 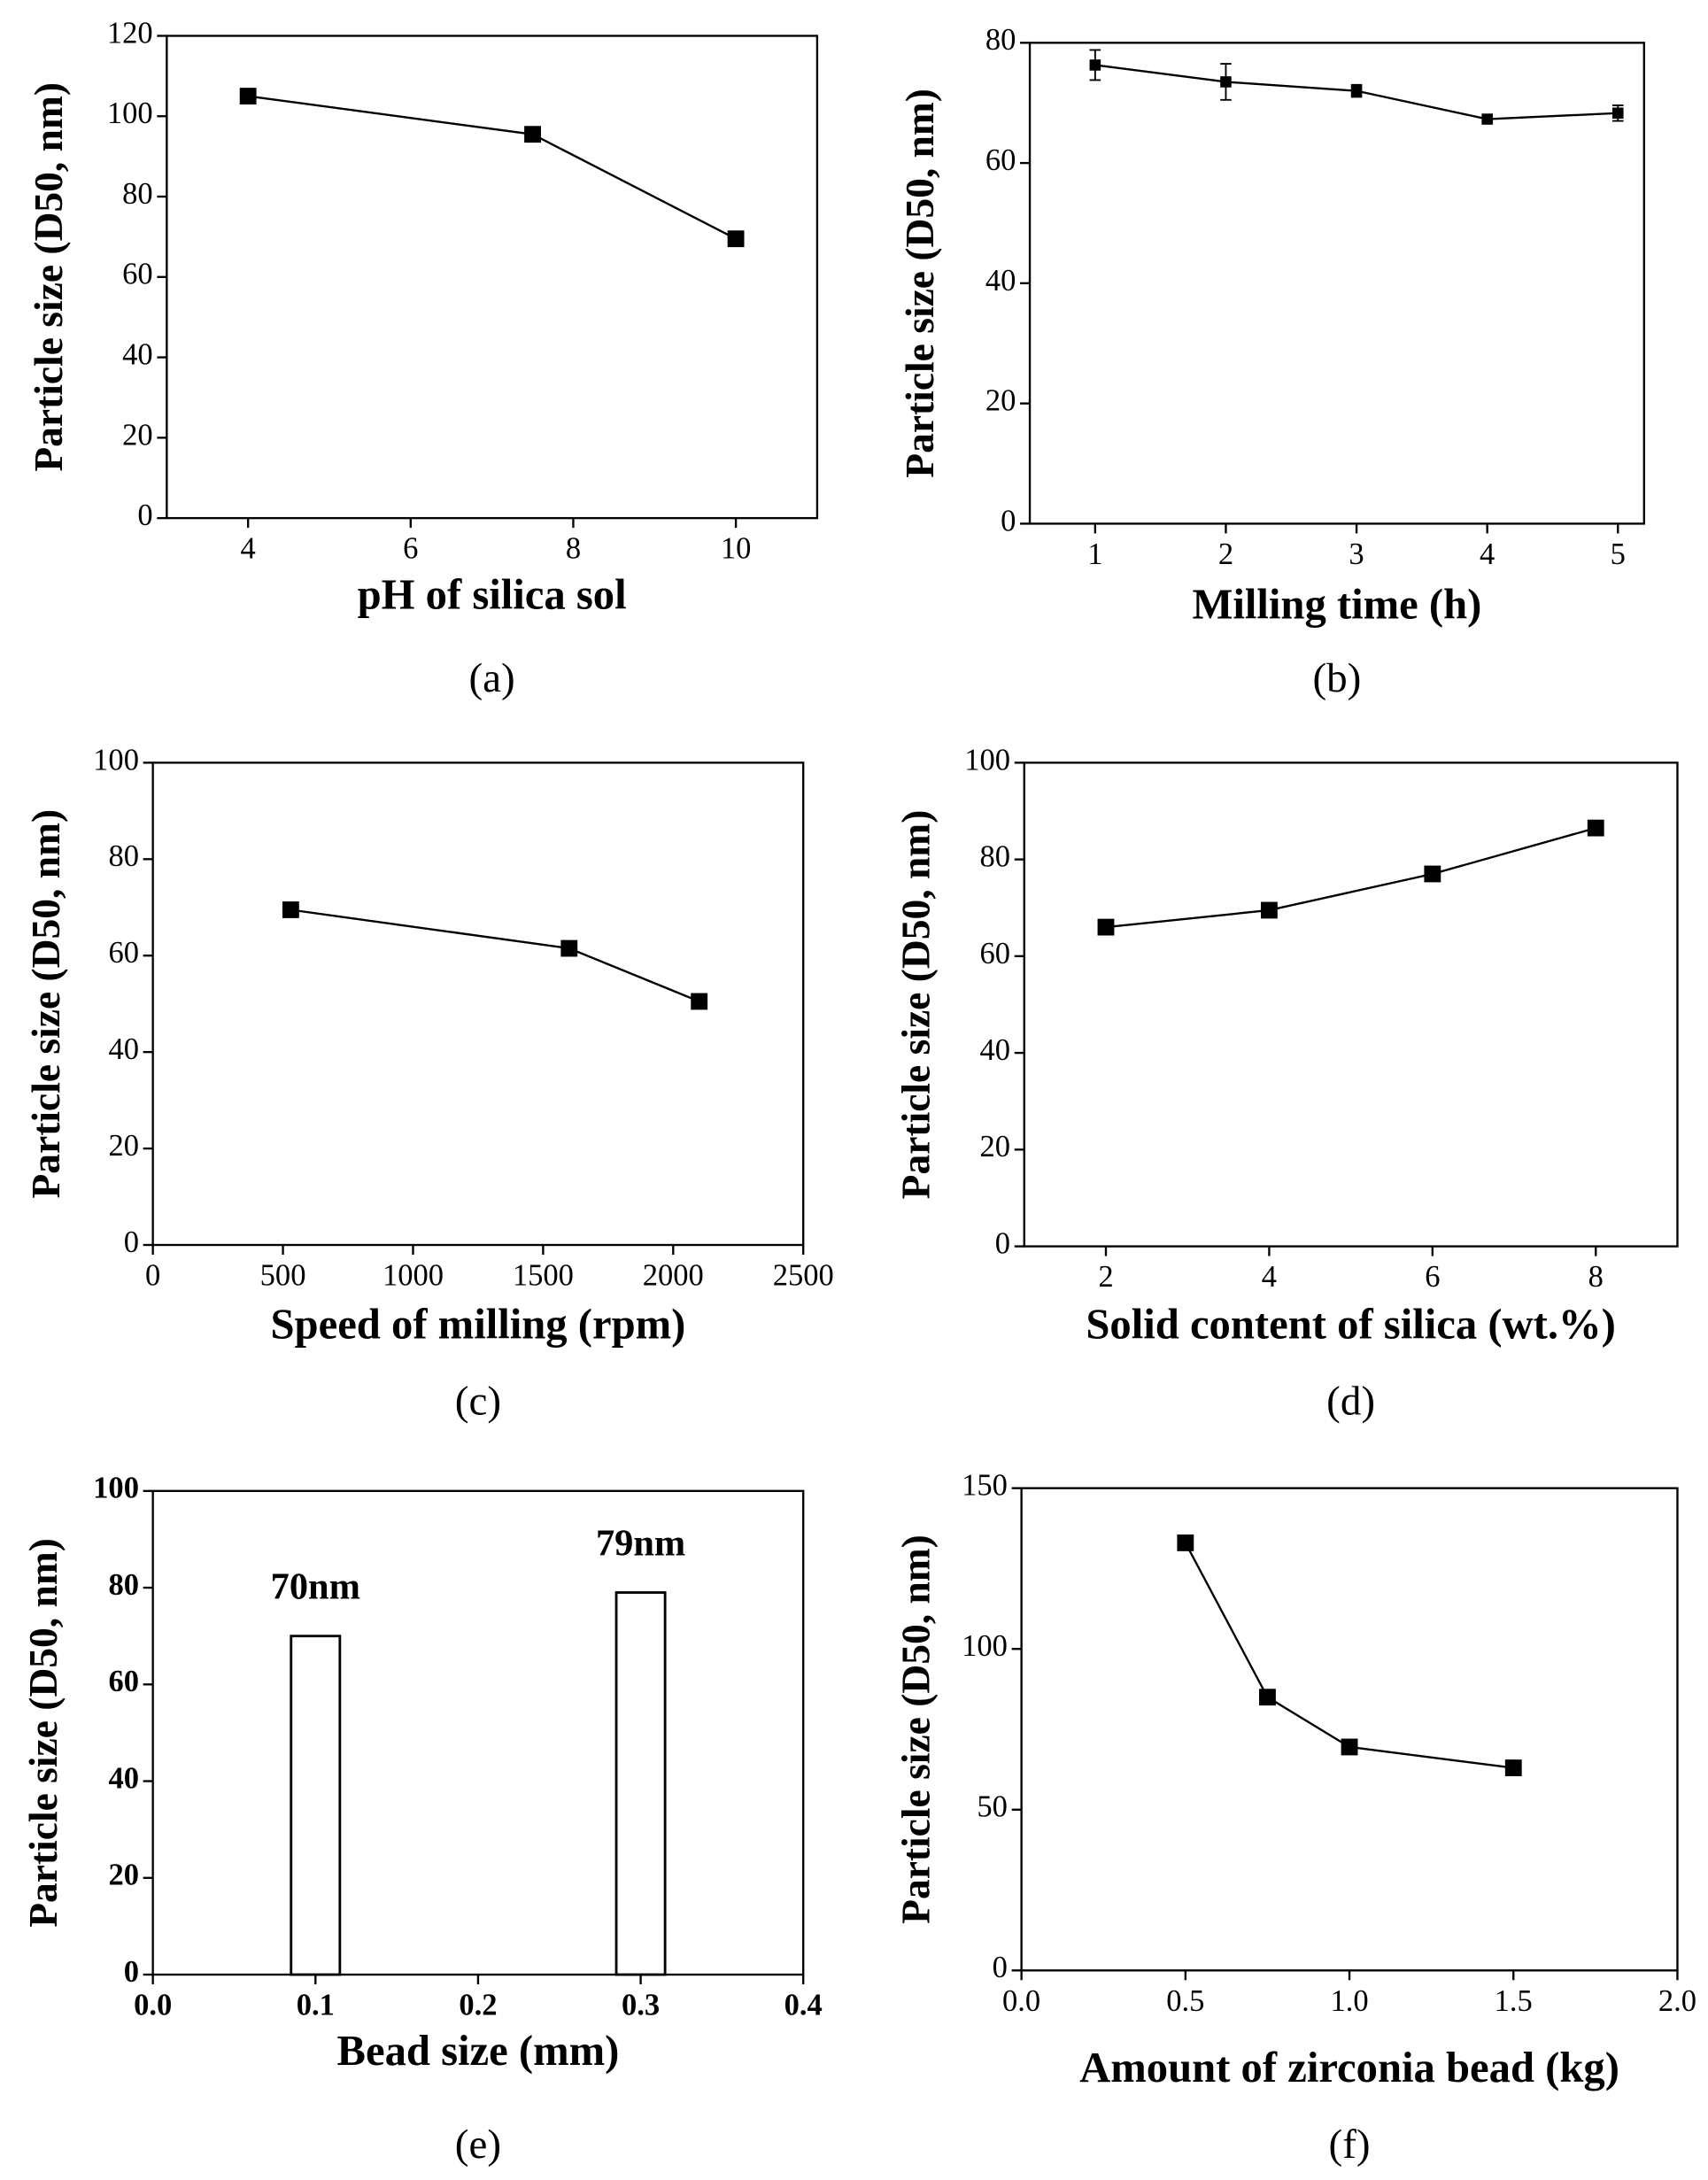 I want to click on x-axis-label: Amount of zirconia bead (kg), so click(x=1349, y=2068).